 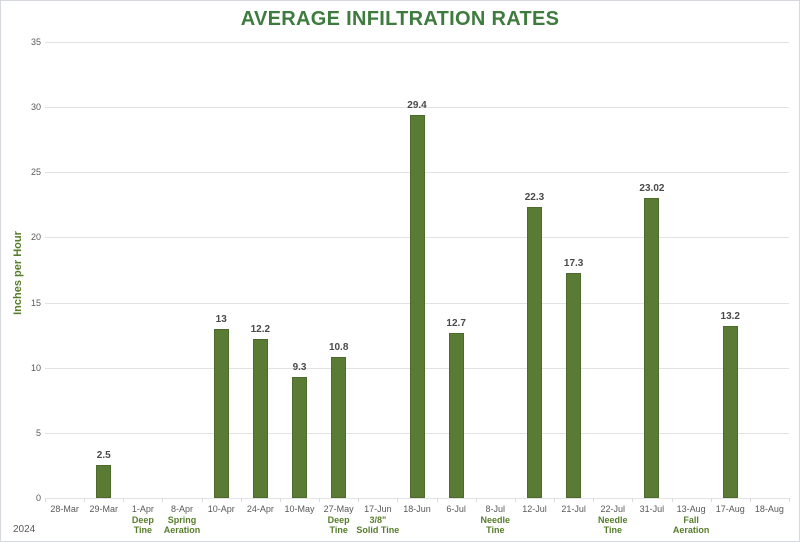 What do you see at coordinates (534, 198) in the screenshot?
I see `bar-value-label: 22.3` at bounding box center [534, 198].